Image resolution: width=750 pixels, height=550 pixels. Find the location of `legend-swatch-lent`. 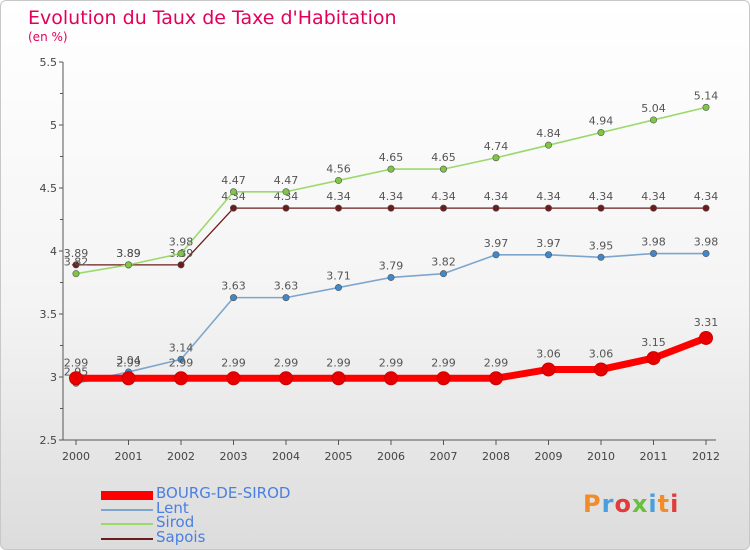

legend-swatch-lent is located at coordinates (127, 509).